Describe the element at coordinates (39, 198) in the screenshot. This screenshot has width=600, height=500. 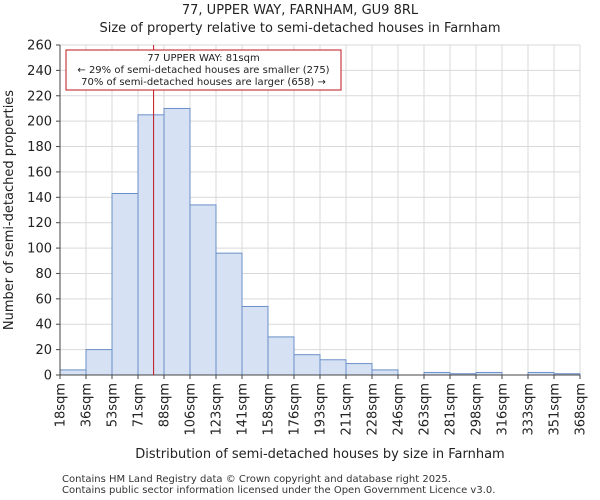
I see `y-tick-label-7: 140` at that location.